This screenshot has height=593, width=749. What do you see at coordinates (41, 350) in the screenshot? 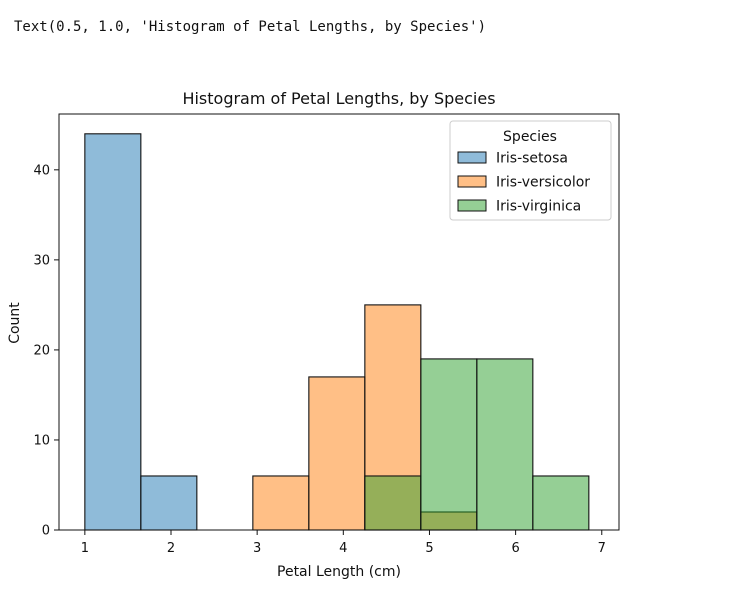
I see `y-tick-label: 20` at bounding box center [41, 350].